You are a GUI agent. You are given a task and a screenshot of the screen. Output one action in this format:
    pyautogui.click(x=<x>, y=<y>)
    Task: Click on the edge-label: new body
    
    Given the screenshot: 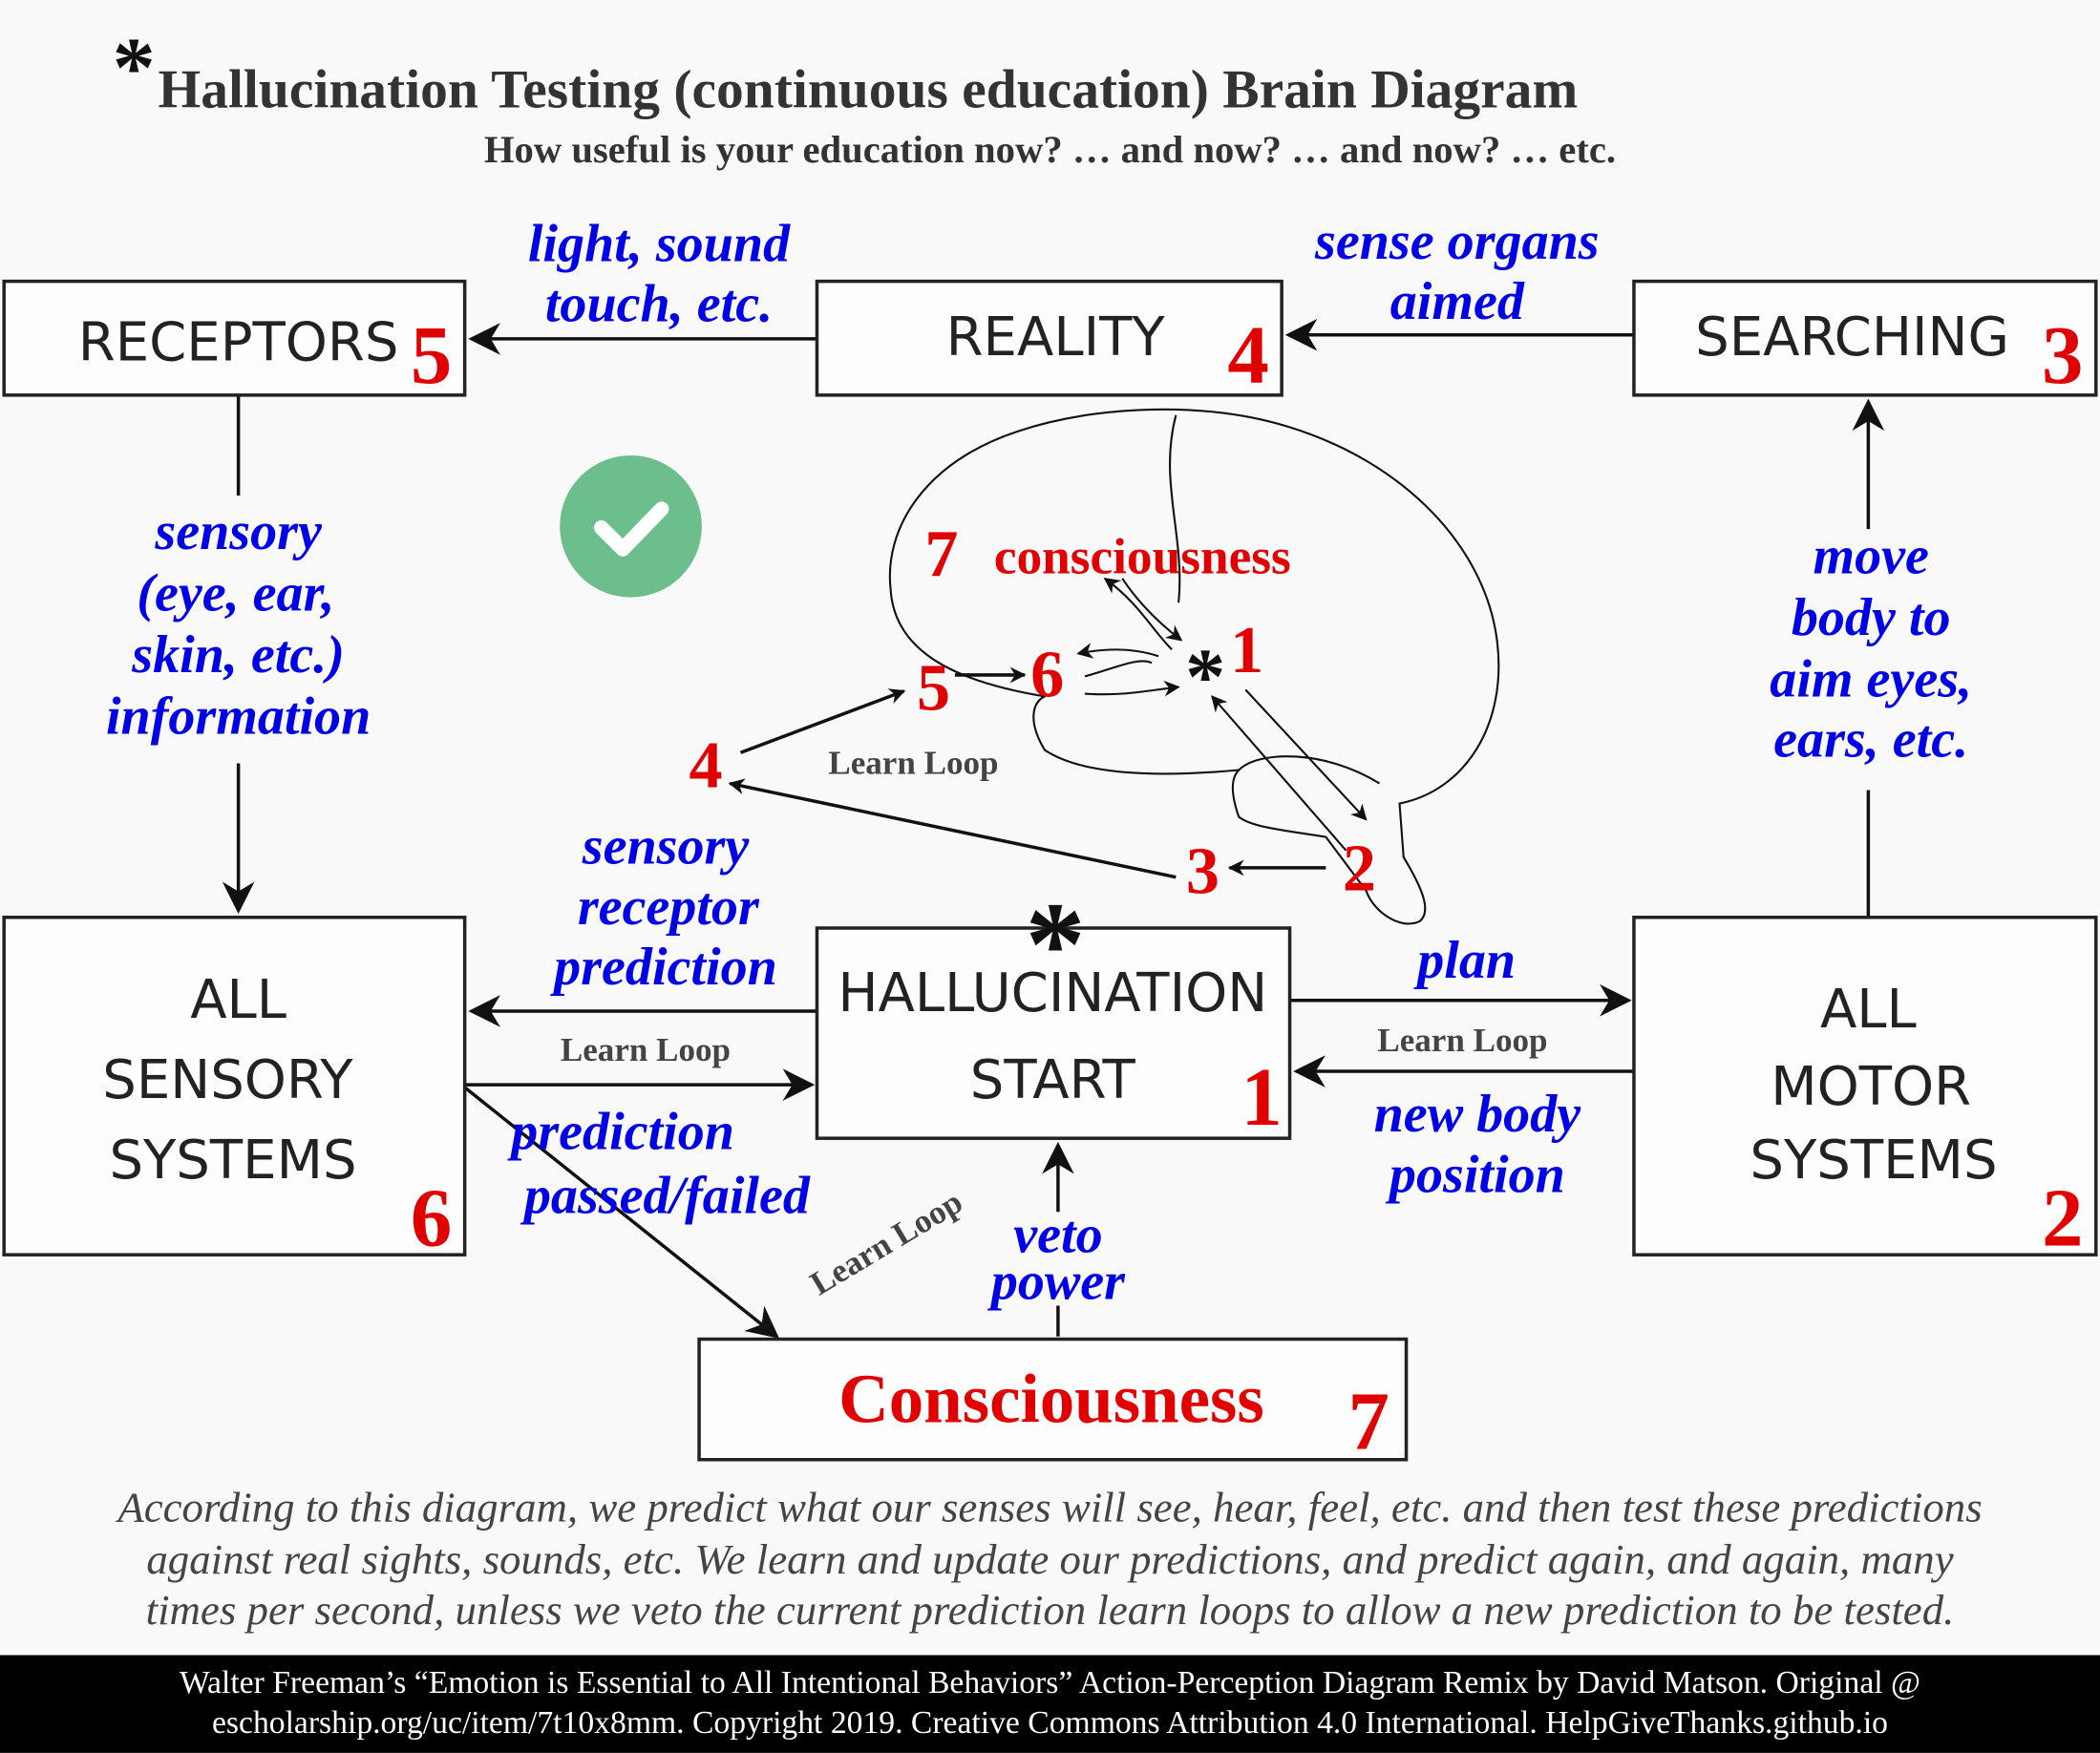 What is the action you would take?
    pyautogui.click(x=1478, y=1114)
    